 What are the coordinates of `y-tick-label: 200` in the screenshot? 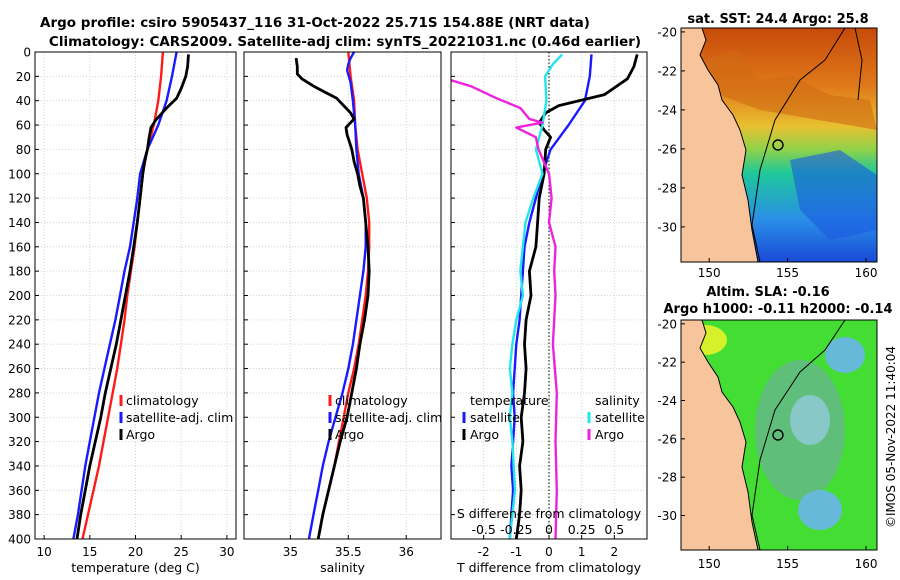 It's located at (19, 296).